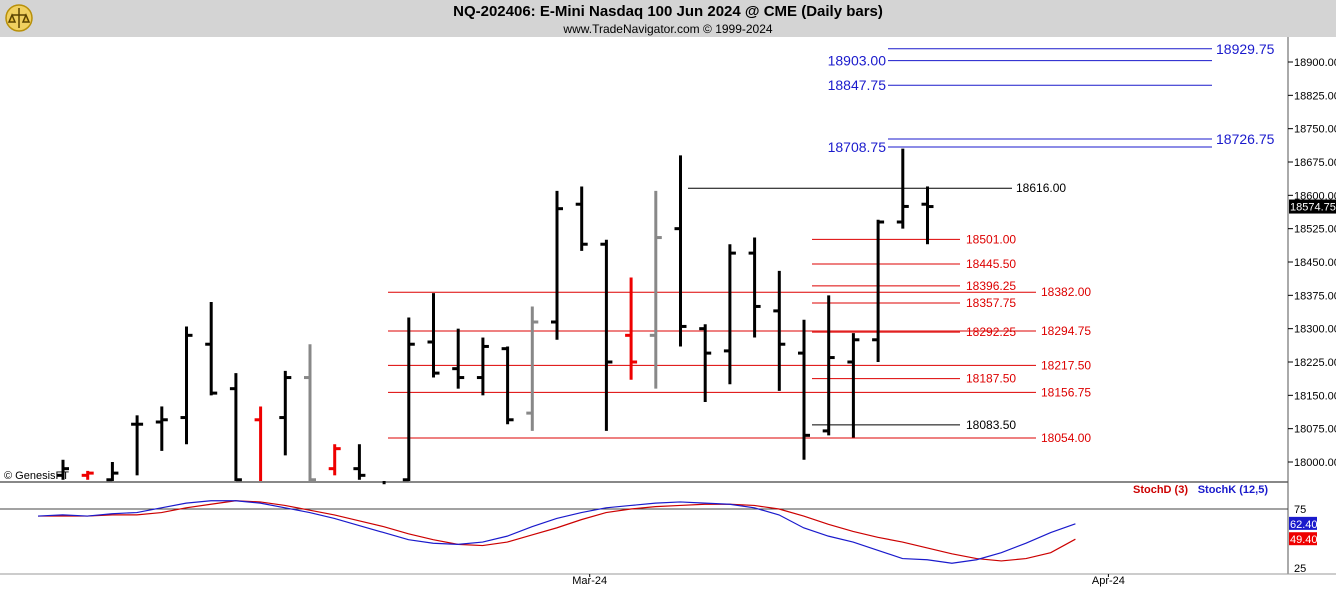 The height and width of the screenshot is (591, 1336). What do you see at coordinates (589, 581) in the screenshot?
I see `x-tick-label: Mar-24` at bounding box center [589, 581].